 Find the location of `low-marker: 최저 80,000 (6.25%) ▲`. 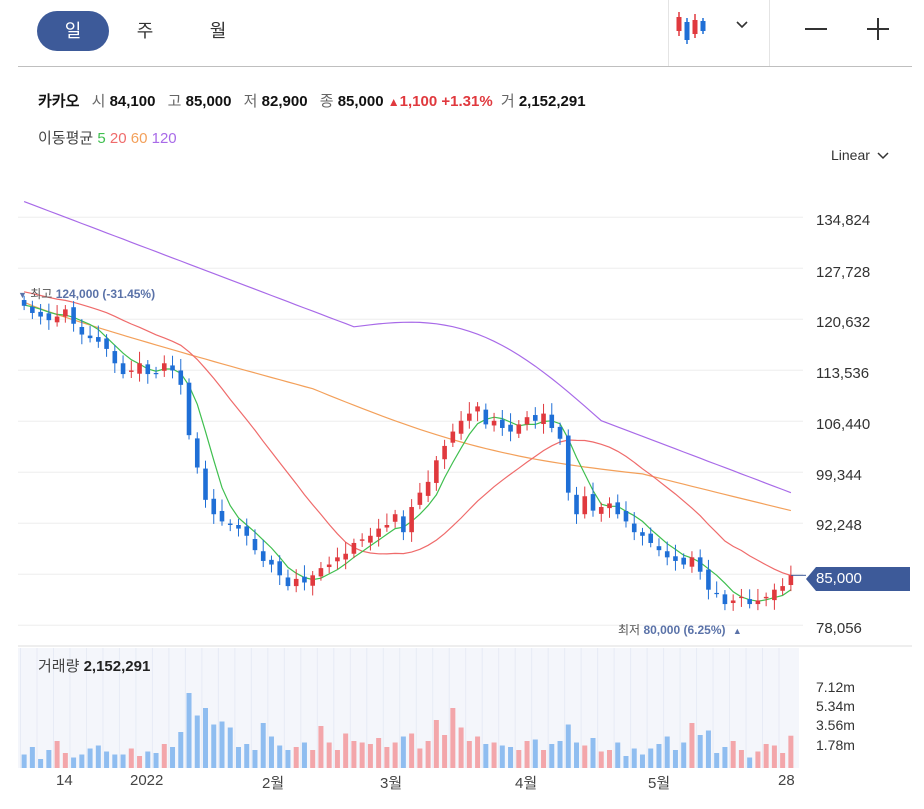

low-marker: 최저 80,000 (6.25%) ▲ is located at coordinates (680, 629).